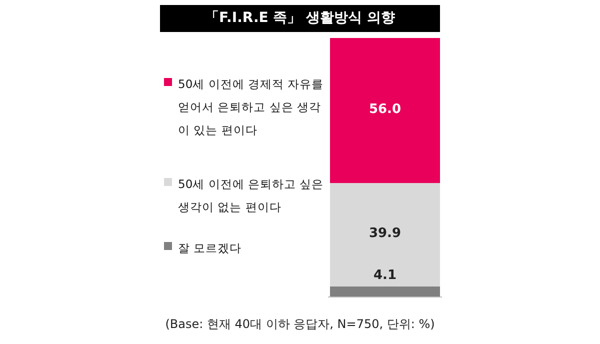  Describe the element at coordinates (385, 233) in the screenshot. I see `data-label: 39.9` at that location.